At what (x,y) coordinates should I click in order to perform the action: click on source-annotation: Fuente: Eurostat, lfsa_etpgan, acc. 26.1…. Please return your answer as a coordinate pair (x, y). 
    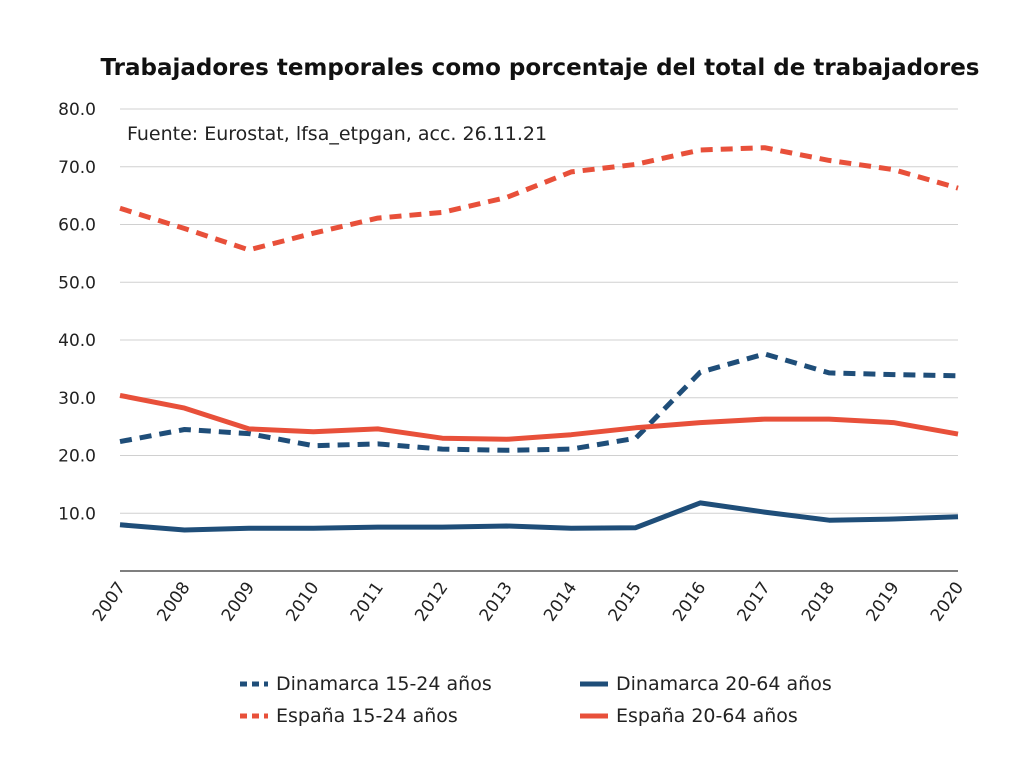
    Looking at the image, I should click on (337, 134).